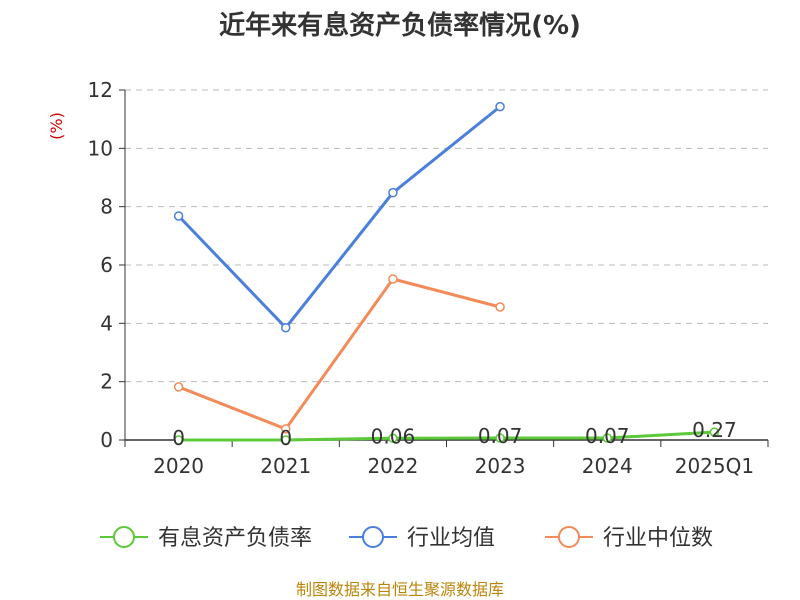  I want to click on source-note: 制图数据来自恒生聚源数据库, so click(400, 589).